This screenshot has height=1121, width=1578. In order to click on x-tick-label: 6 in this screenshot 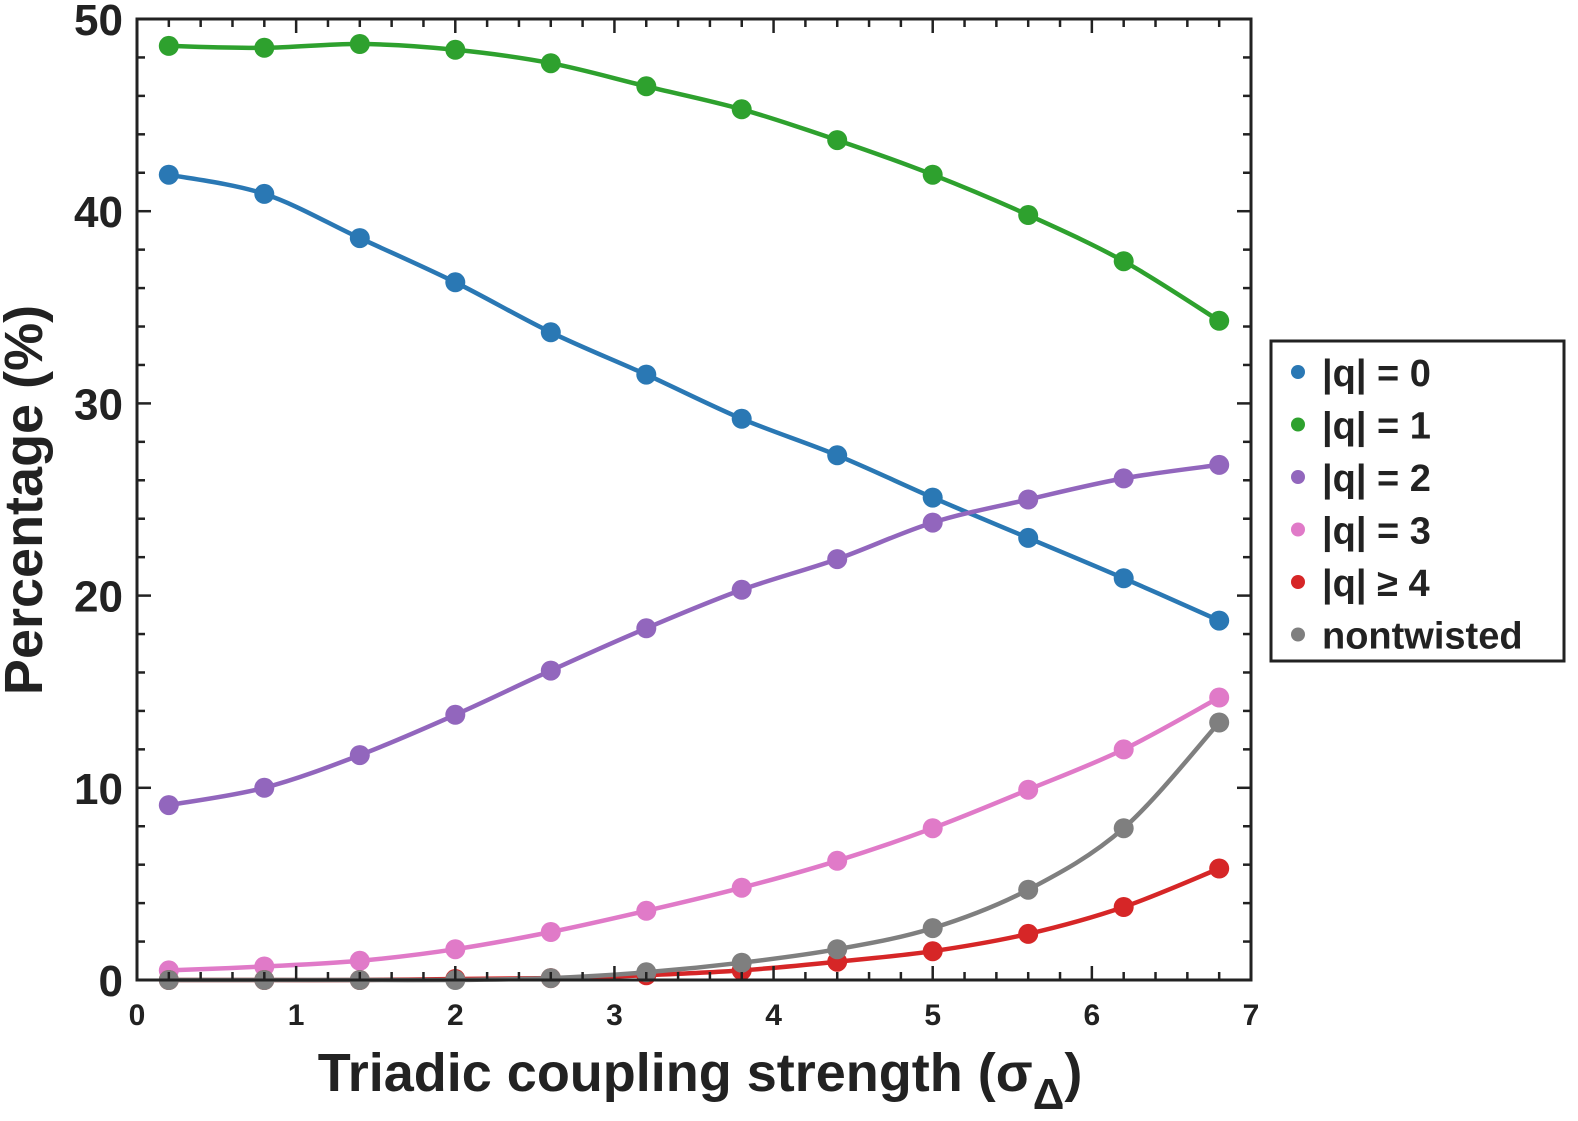, I will do `click(1092, 1015)`.